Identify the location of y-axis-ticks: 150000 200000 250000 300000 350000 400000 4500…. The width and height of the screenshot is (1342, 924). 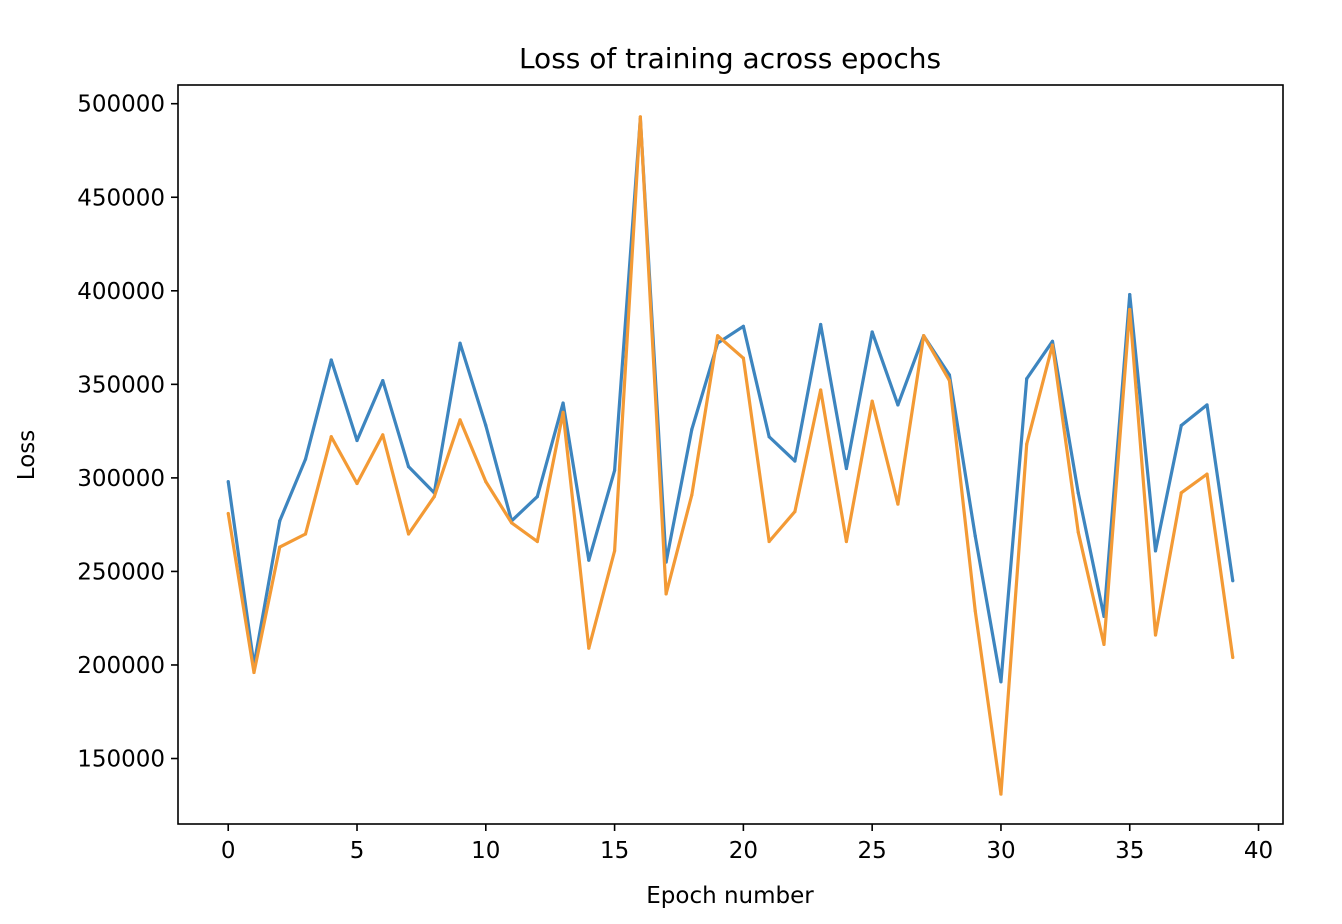
(127, 432).